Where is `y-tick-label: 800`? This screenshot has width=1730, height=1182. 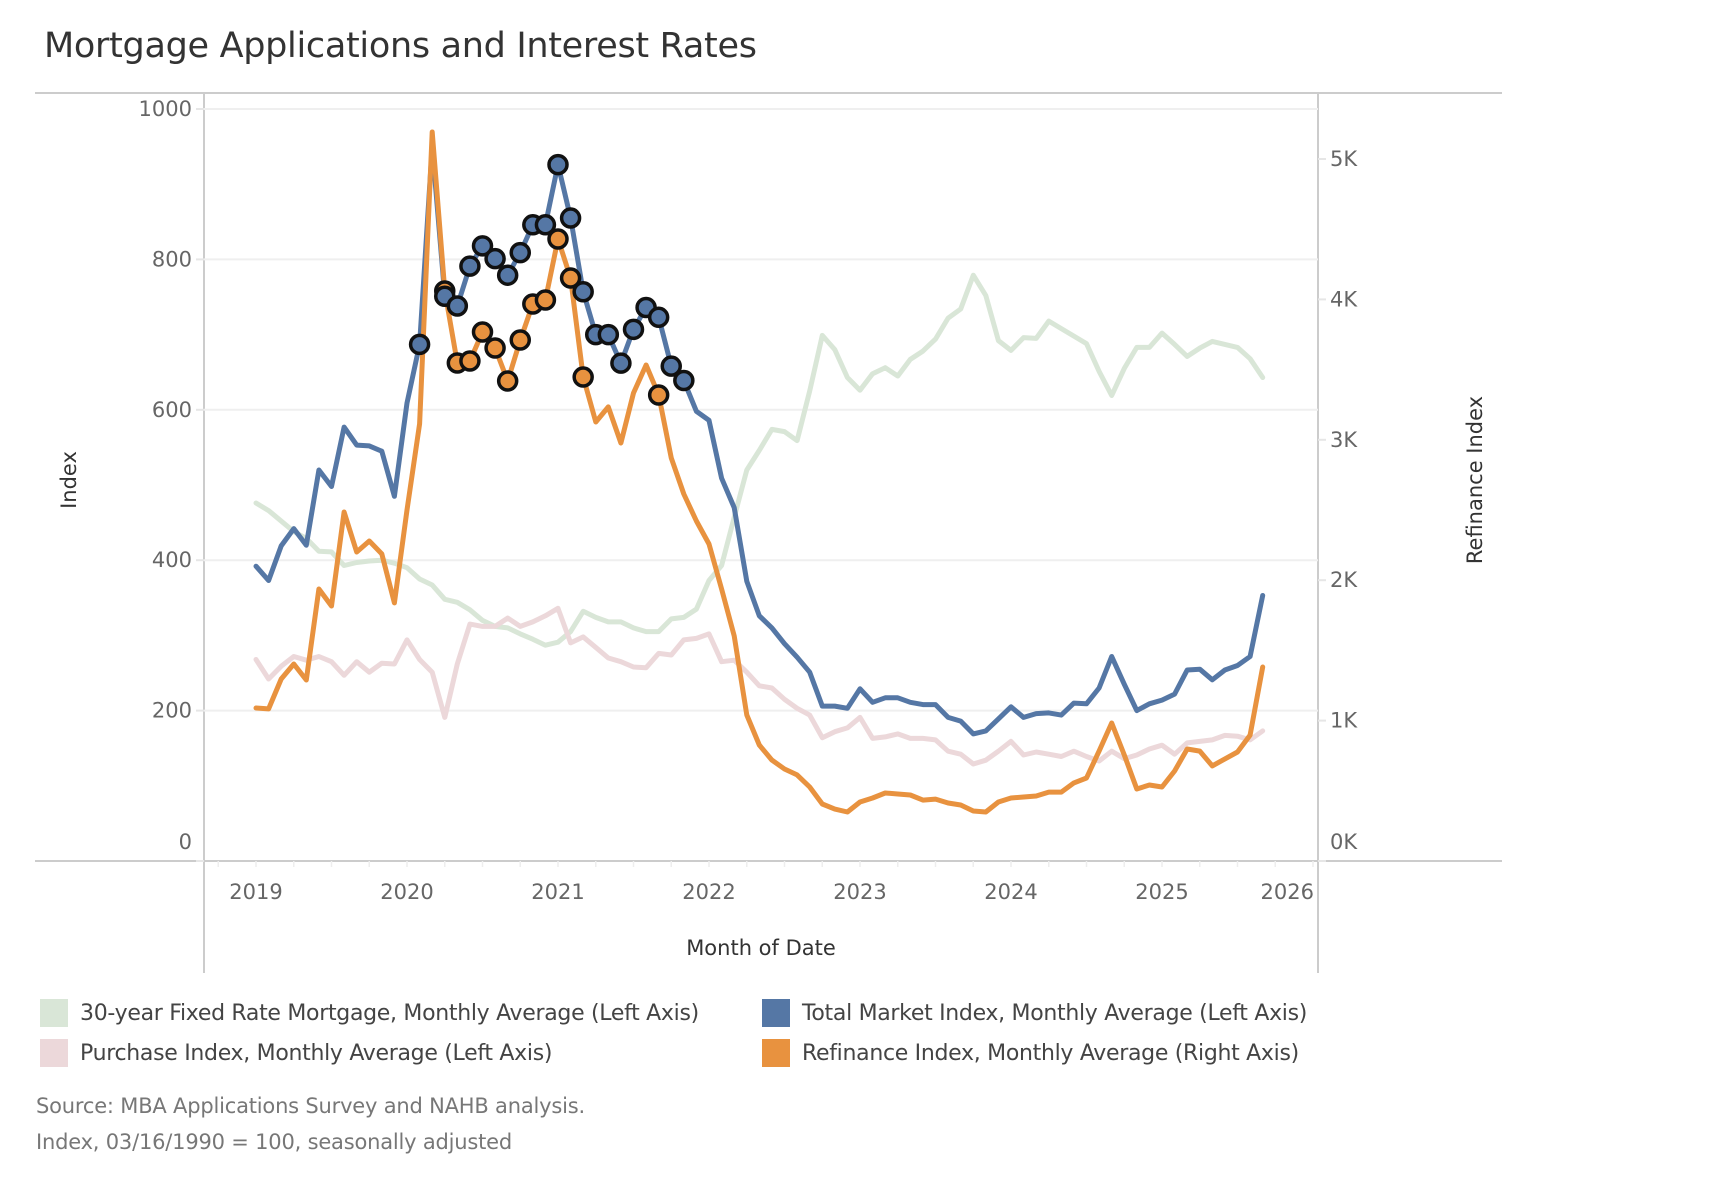 y-tick-label: 800 is located at coordinates (172, 259).